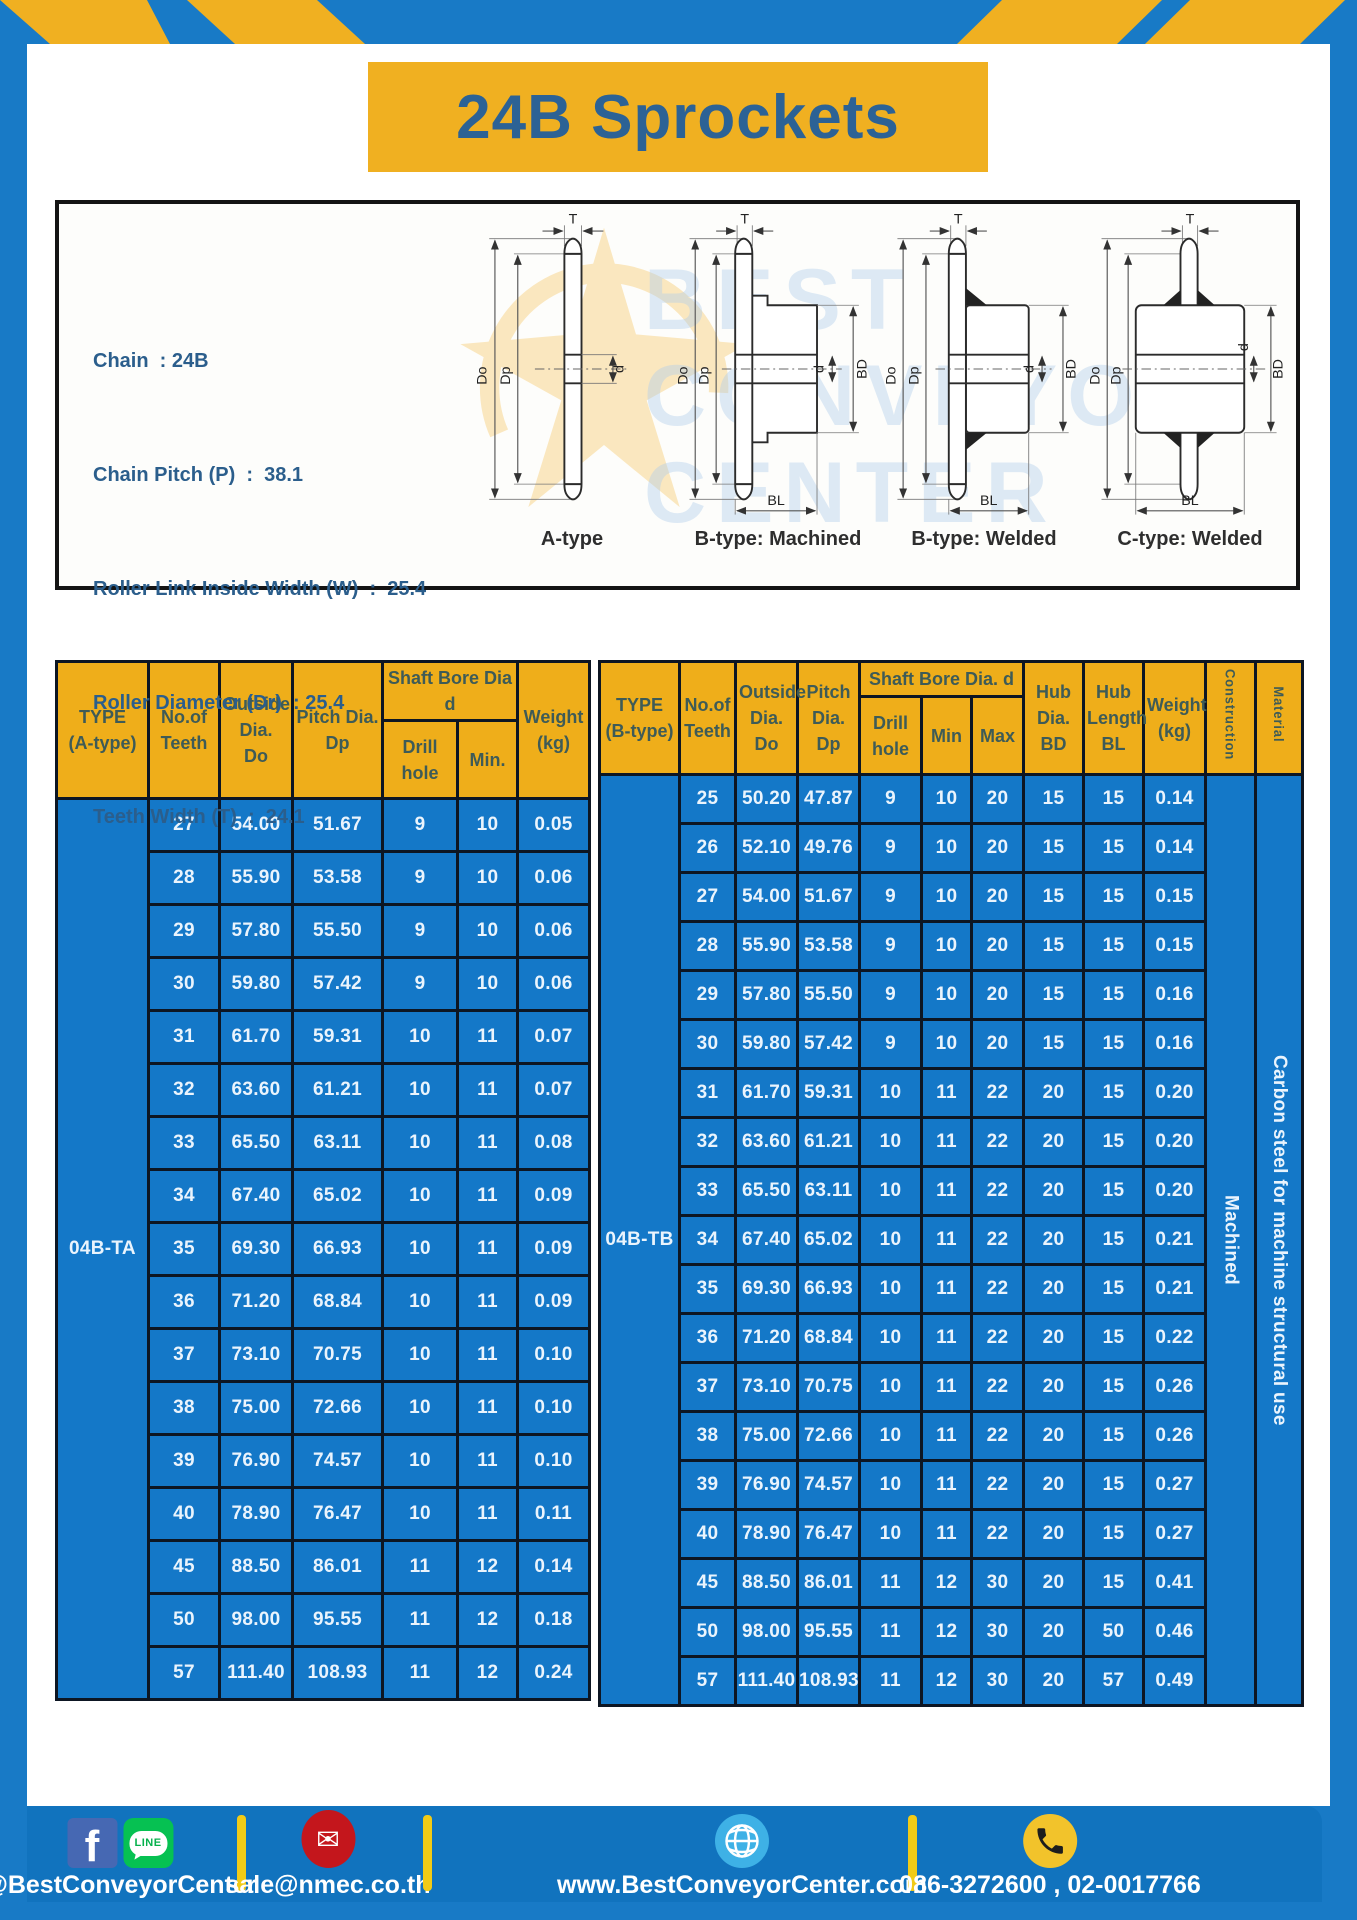 This screenshot has width=1357, height=1920. I want to click on dim-label: Do, so click(892, 375).